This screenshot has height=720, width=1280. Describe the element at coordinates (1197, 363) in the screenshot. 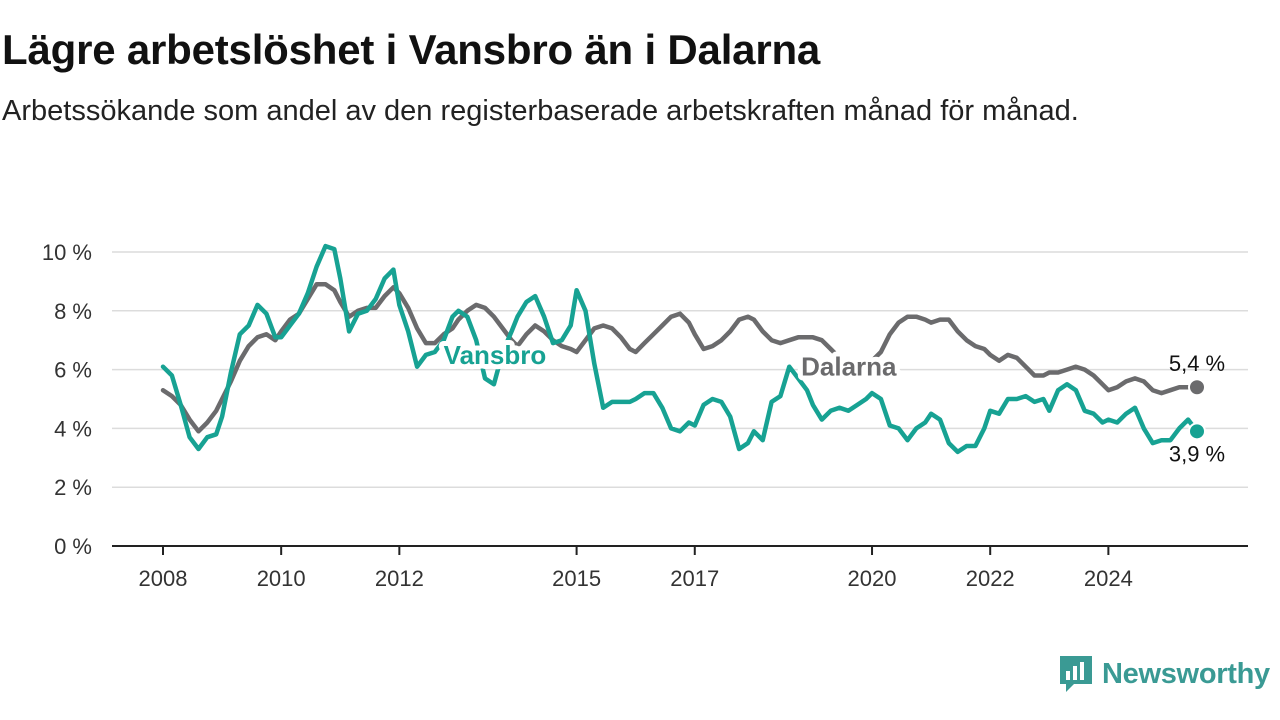

I see `end-value-label-dalarna: 5,4 %` at that location.